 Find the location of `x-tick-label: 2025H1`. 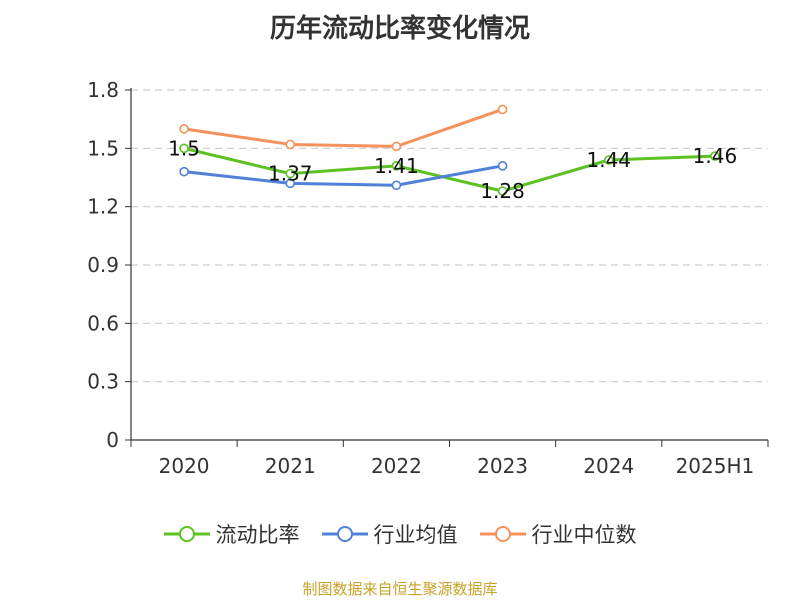

x-tick-label: 2025H1 is located at coordinates (715, 466).